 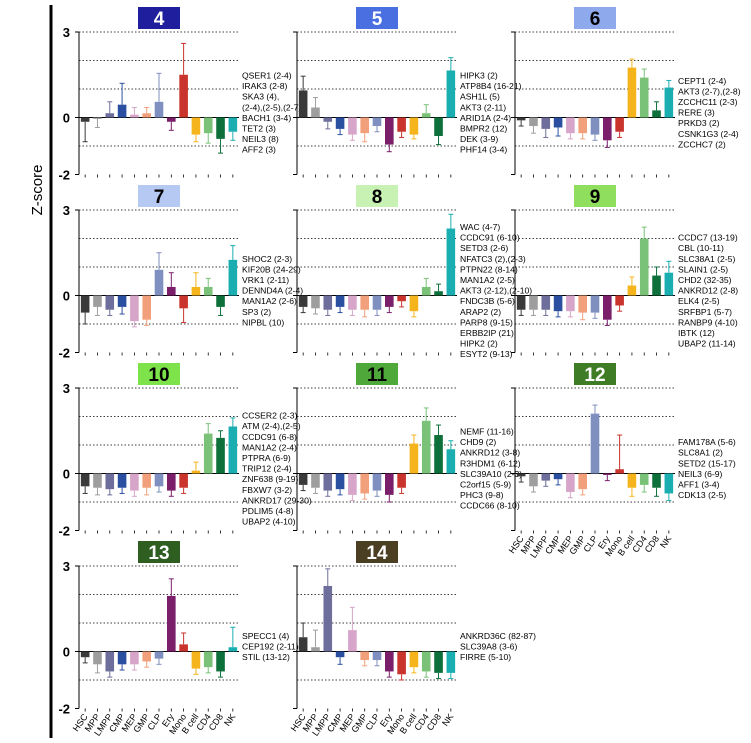 I want to click on y-tick-label: -2, so click(x=64, y=531).